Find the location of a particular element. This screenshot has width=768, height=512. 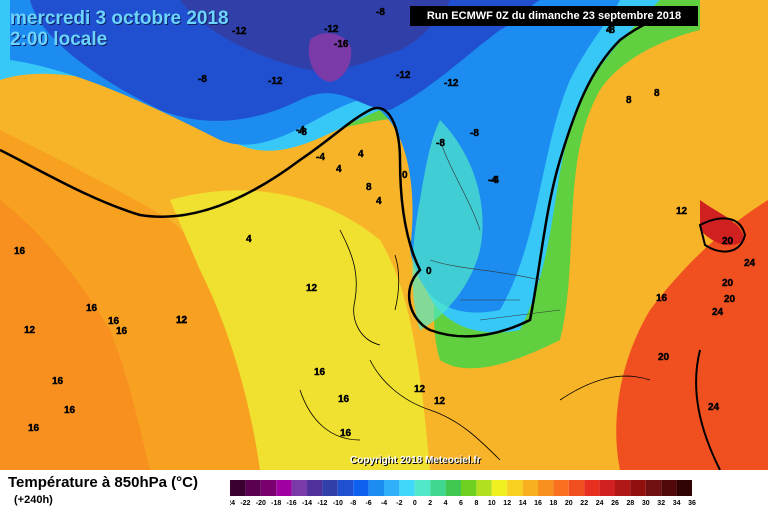

legend-tick-label: 36 is located at coordinates (692, 503).